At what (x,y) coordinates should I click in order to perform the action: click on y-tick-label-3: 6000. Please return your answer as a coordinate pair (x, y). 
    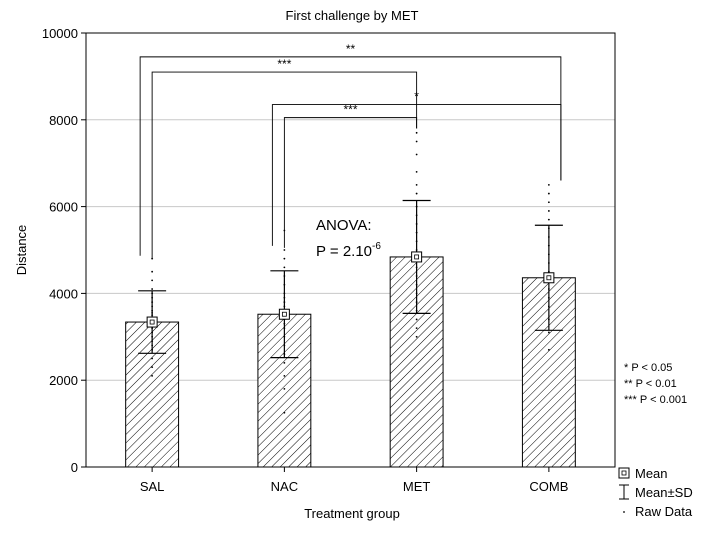
    Looking at the image, I should click on (63, 207).